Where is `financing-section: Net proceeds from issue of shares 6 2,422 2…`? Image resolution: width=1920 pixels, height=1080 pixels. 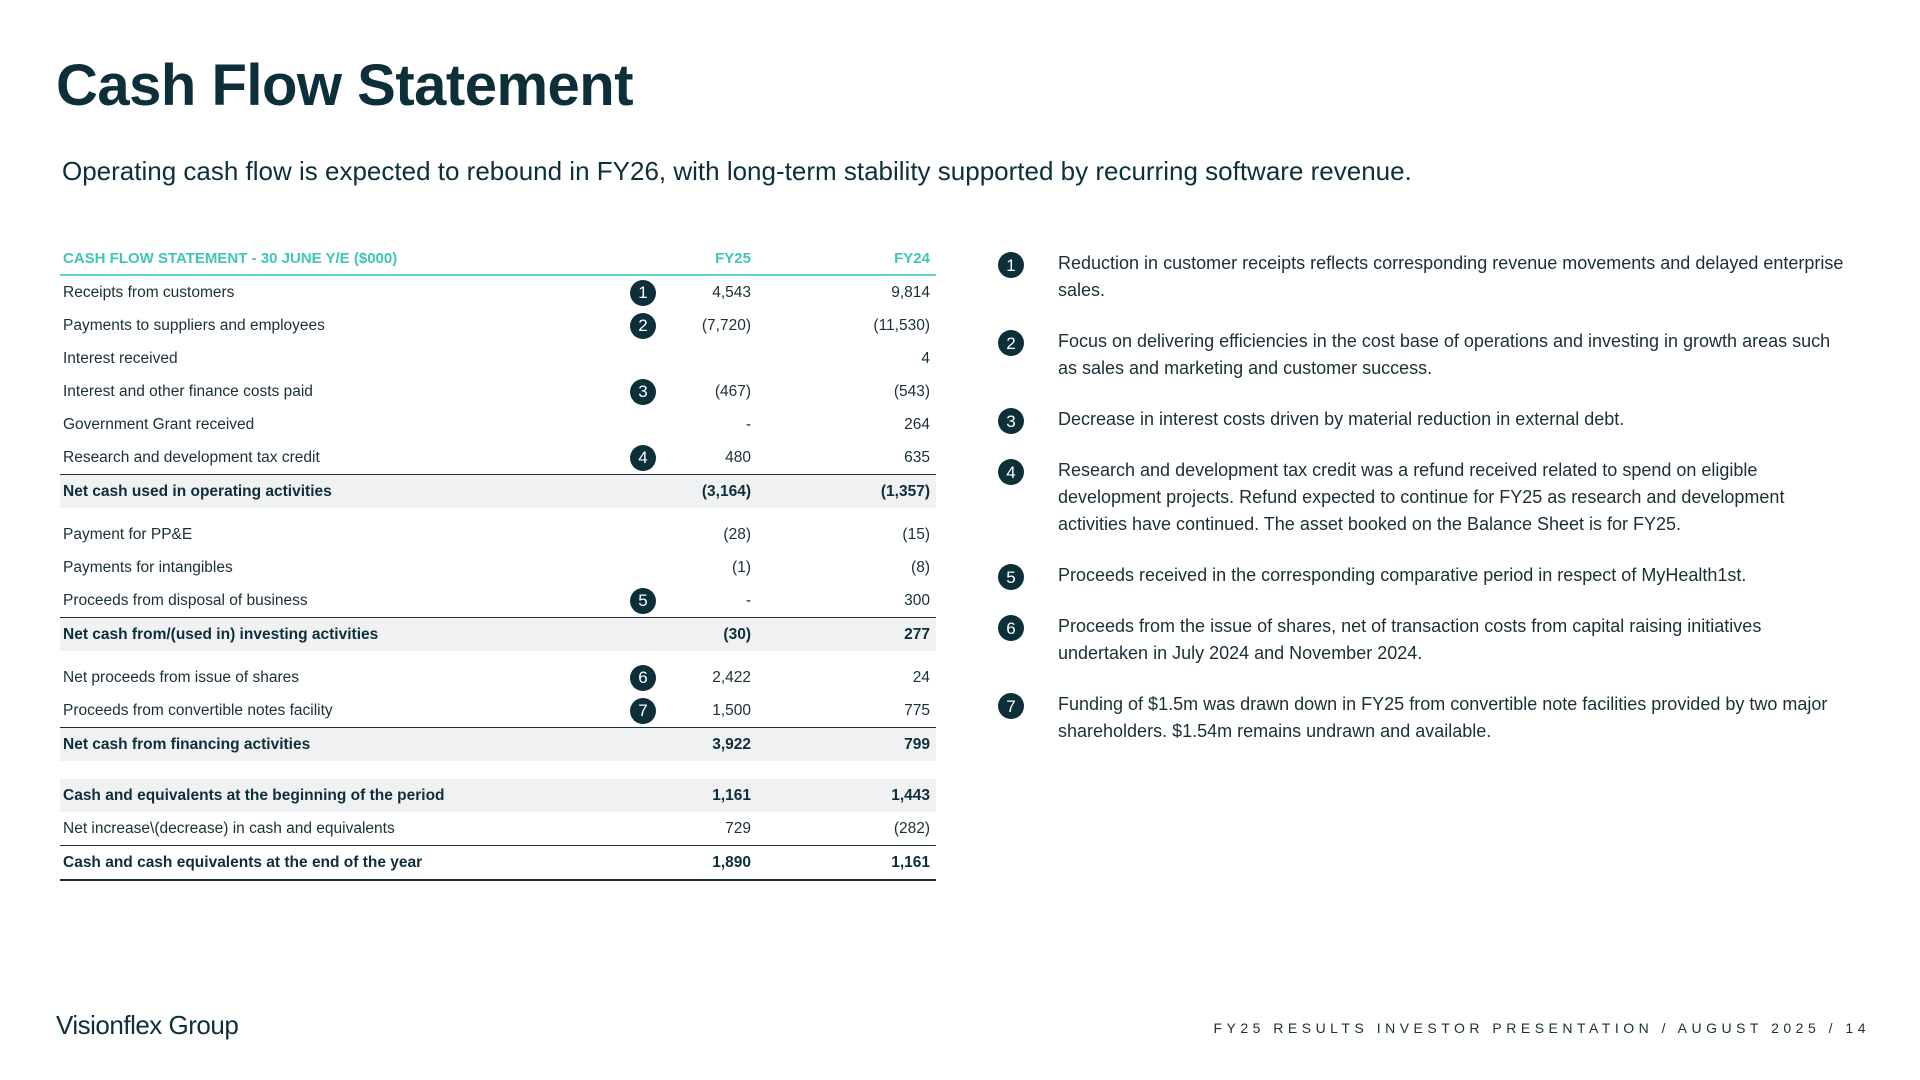
financing-section: Net proceeds from issue of shares 6 2,422 2… is located at coordinates (498, 694).